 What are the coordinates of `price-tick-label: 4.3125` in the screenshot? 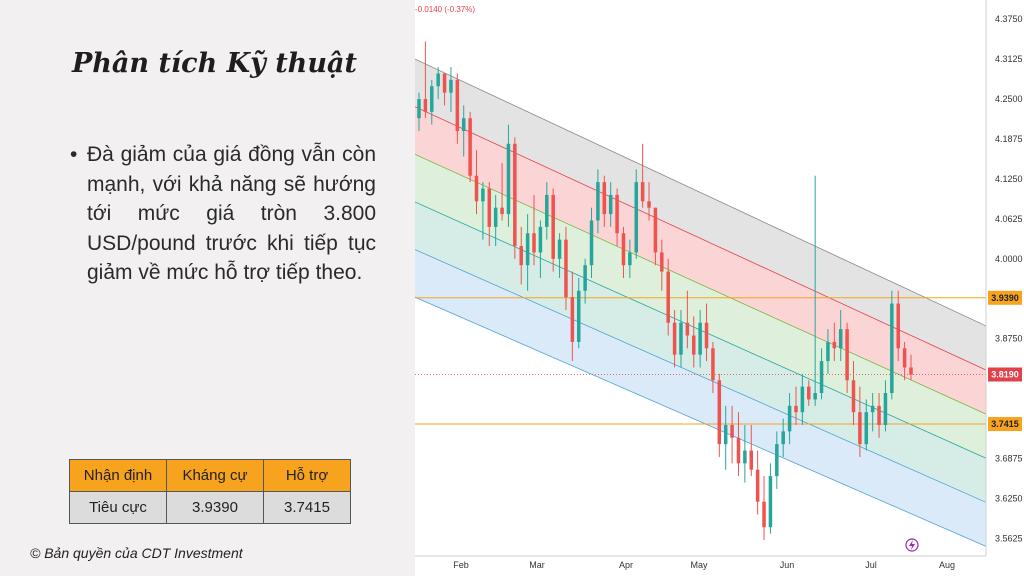 It's located at (1009, 59).